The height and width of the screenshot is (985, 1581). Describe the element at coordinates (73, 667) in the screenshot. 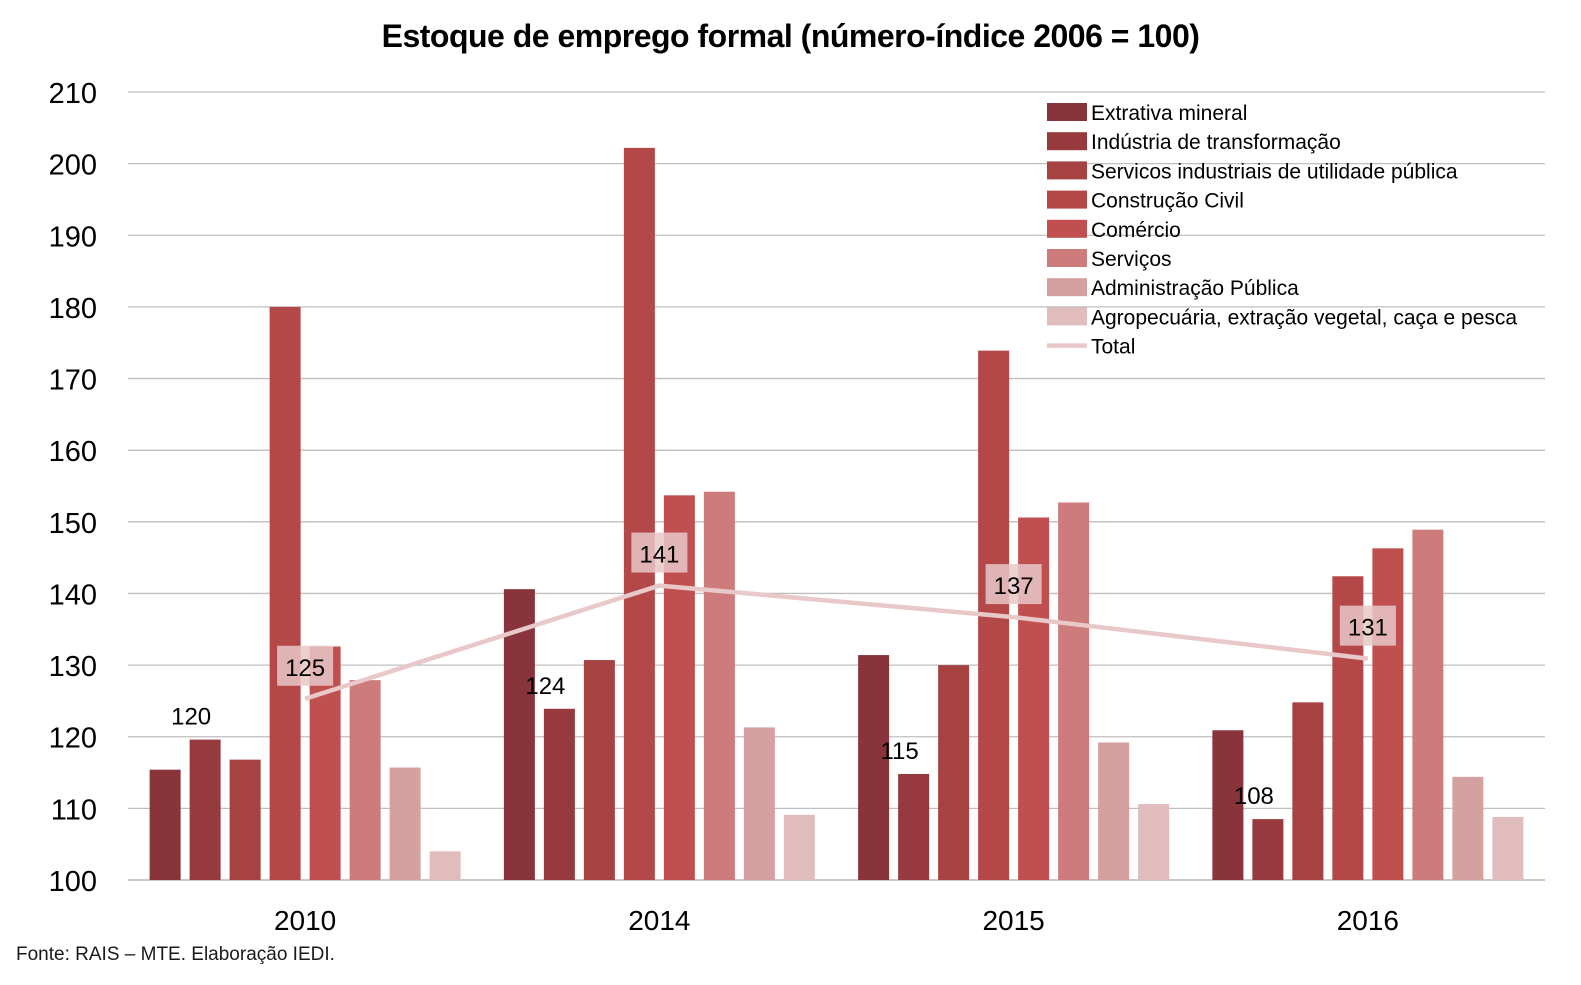

I see `y-tick-label: 130` at that location.